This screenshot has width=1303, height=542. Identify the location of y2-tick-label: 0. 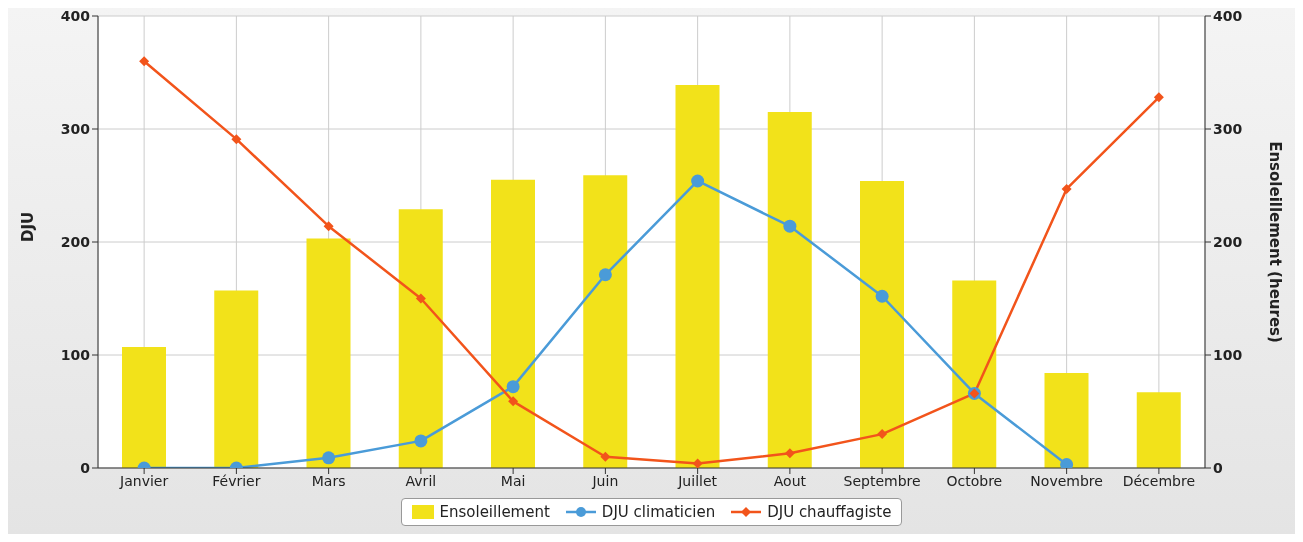
(1218, 467).